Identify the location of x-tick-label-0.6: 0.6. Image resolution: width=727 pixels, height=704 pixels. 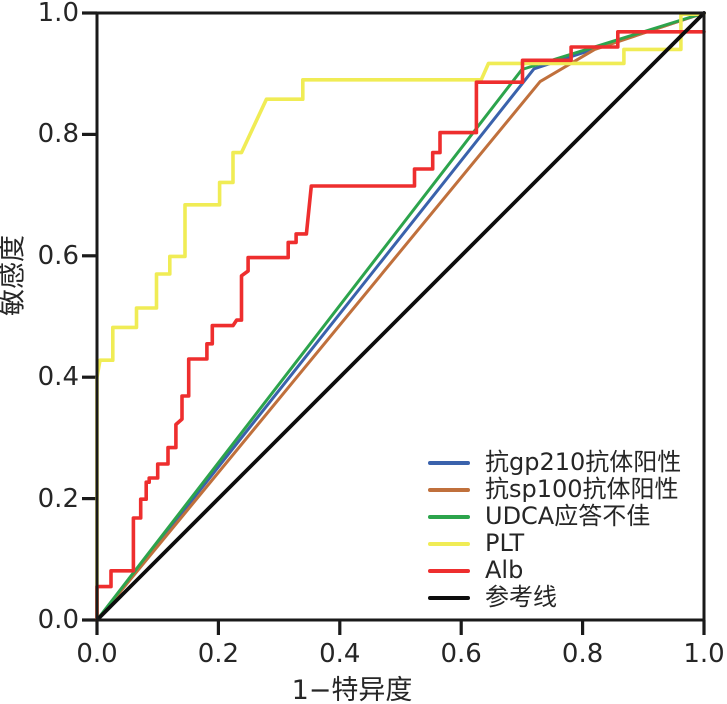
(461, 654).